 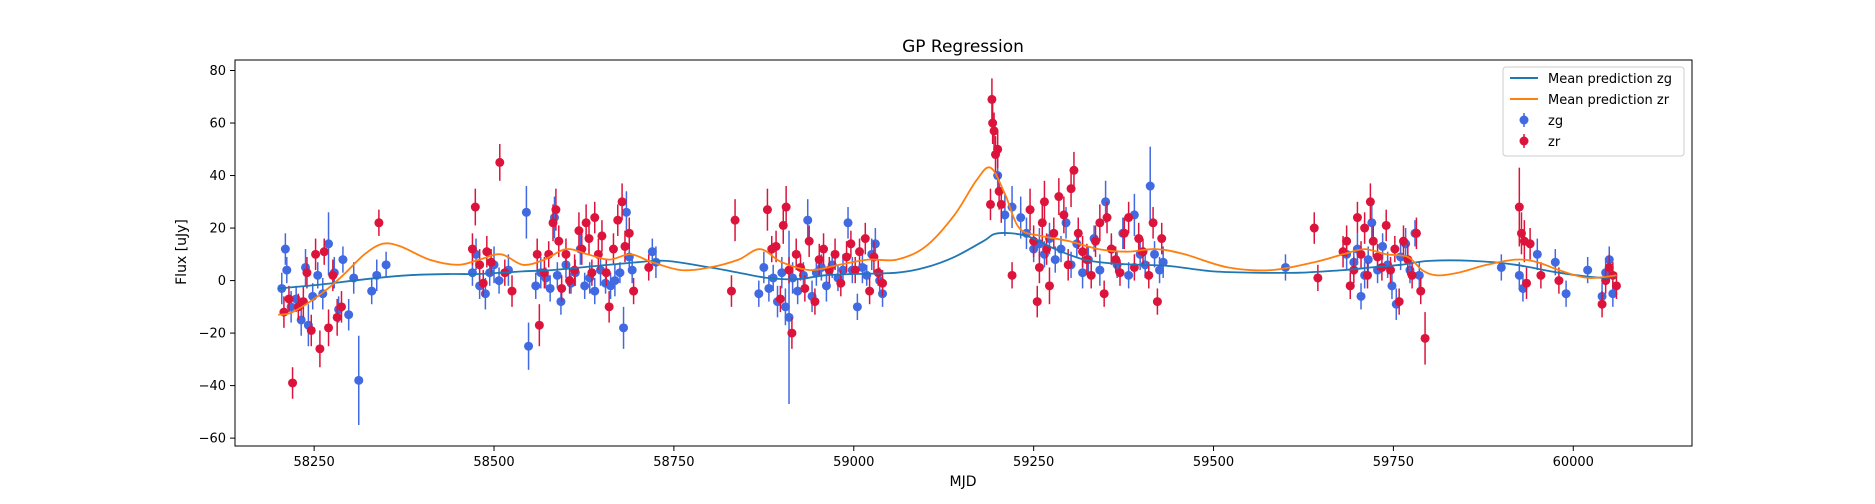 I want to click on x-tick-label: 59000, so click(x=853, y=462).